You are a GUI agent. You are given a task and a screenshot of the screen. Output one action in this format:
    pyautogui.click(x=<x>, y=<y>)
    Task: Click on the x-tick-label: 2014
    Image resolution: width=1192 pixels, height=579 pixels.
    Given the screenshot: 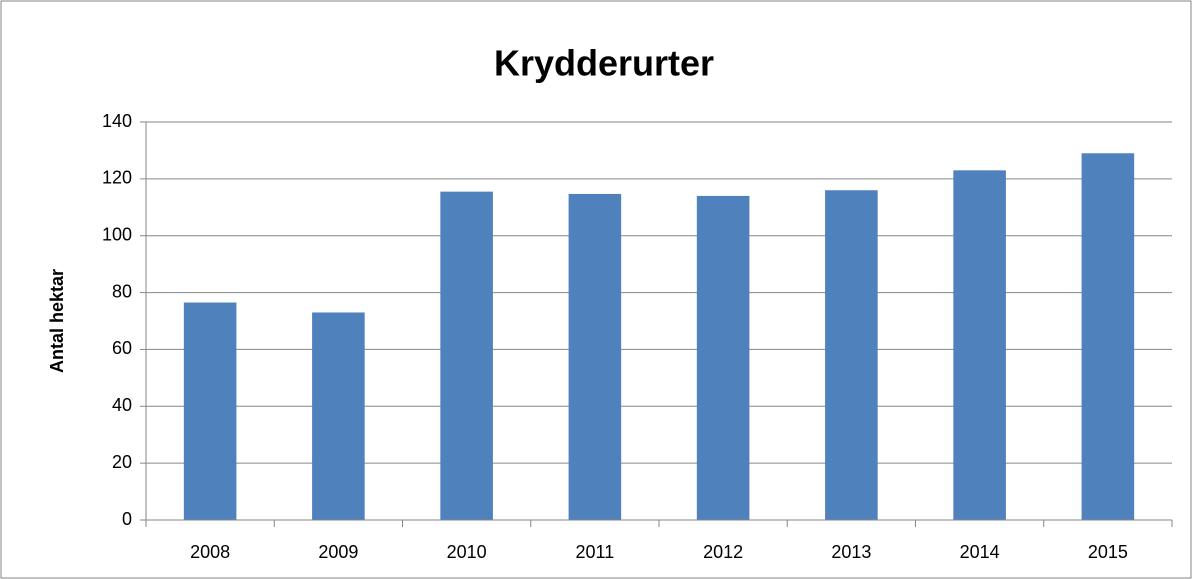 What is the action you would take?
    pyautogui.click(x=980, y=552)
    